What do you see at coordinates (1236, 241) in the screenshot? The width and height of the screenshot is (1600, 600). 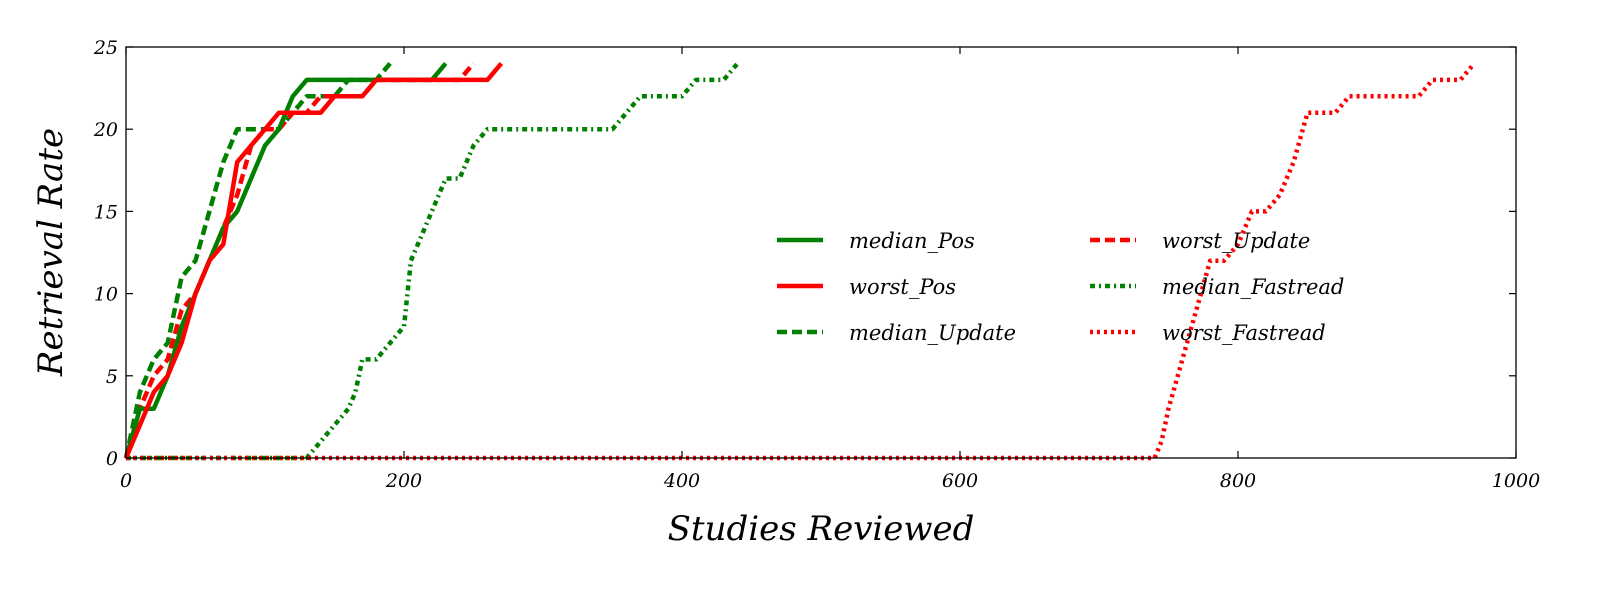 I see `legend-label: worst_Update` at bounding box center [1236, 241].